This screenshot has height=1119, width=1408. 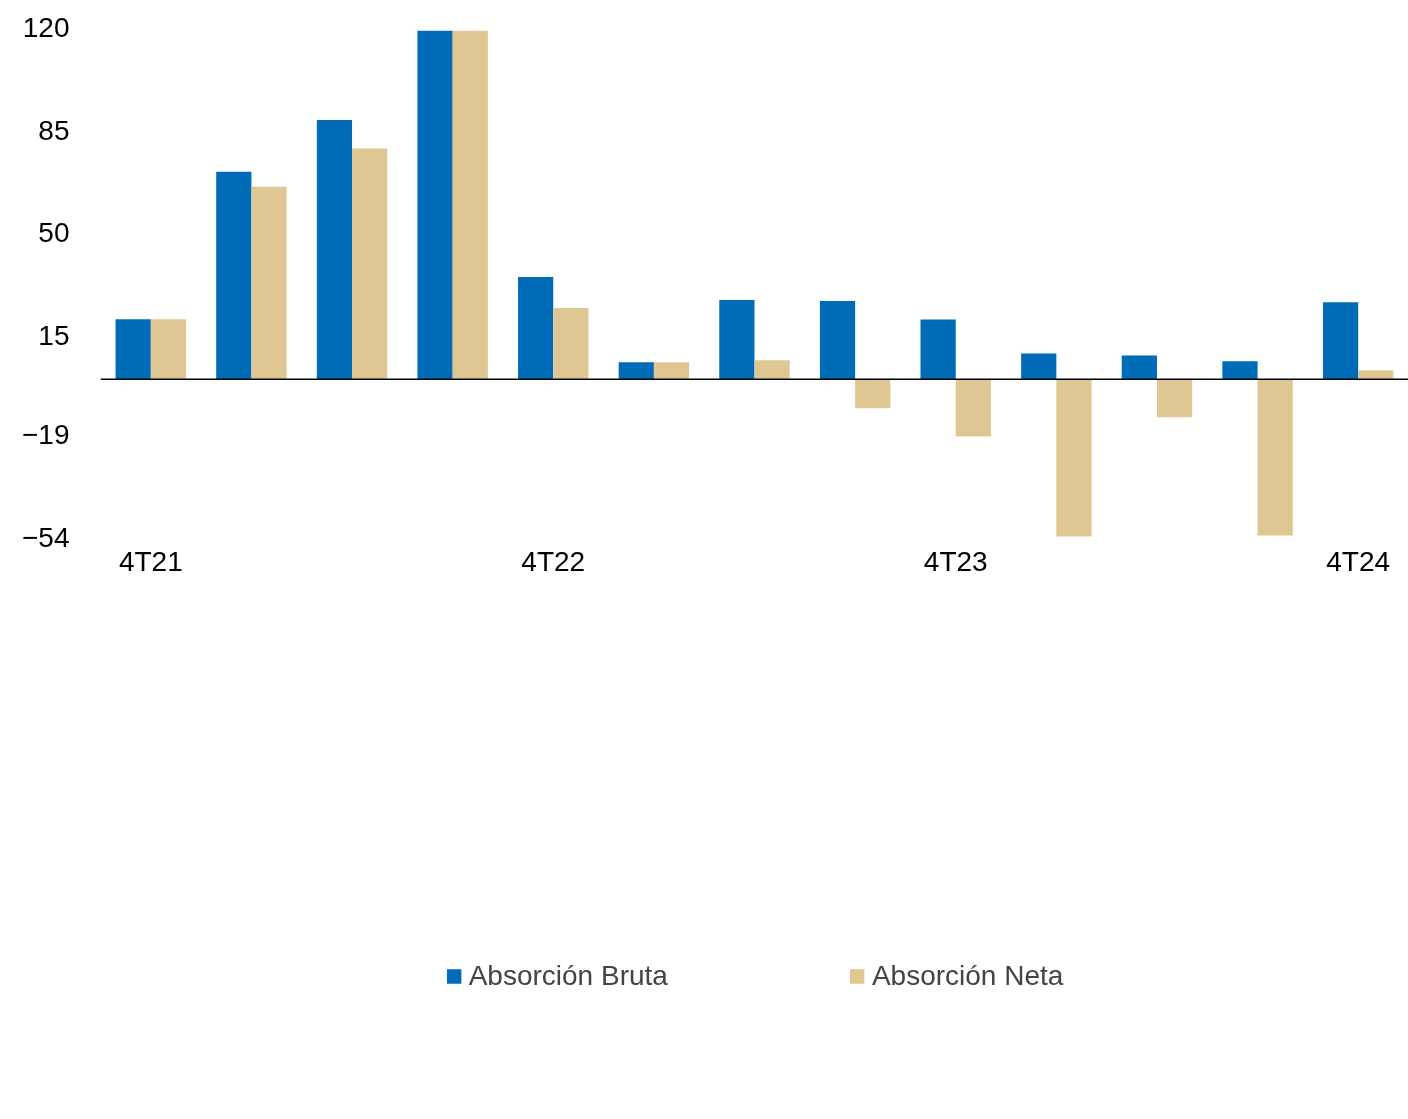 I want to click on legend-label: Absorción Neta, so click(x=967, y=976).